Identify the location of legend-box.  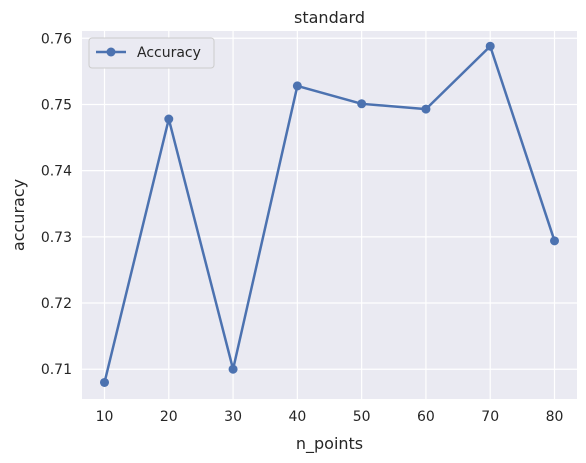
(151, 53).